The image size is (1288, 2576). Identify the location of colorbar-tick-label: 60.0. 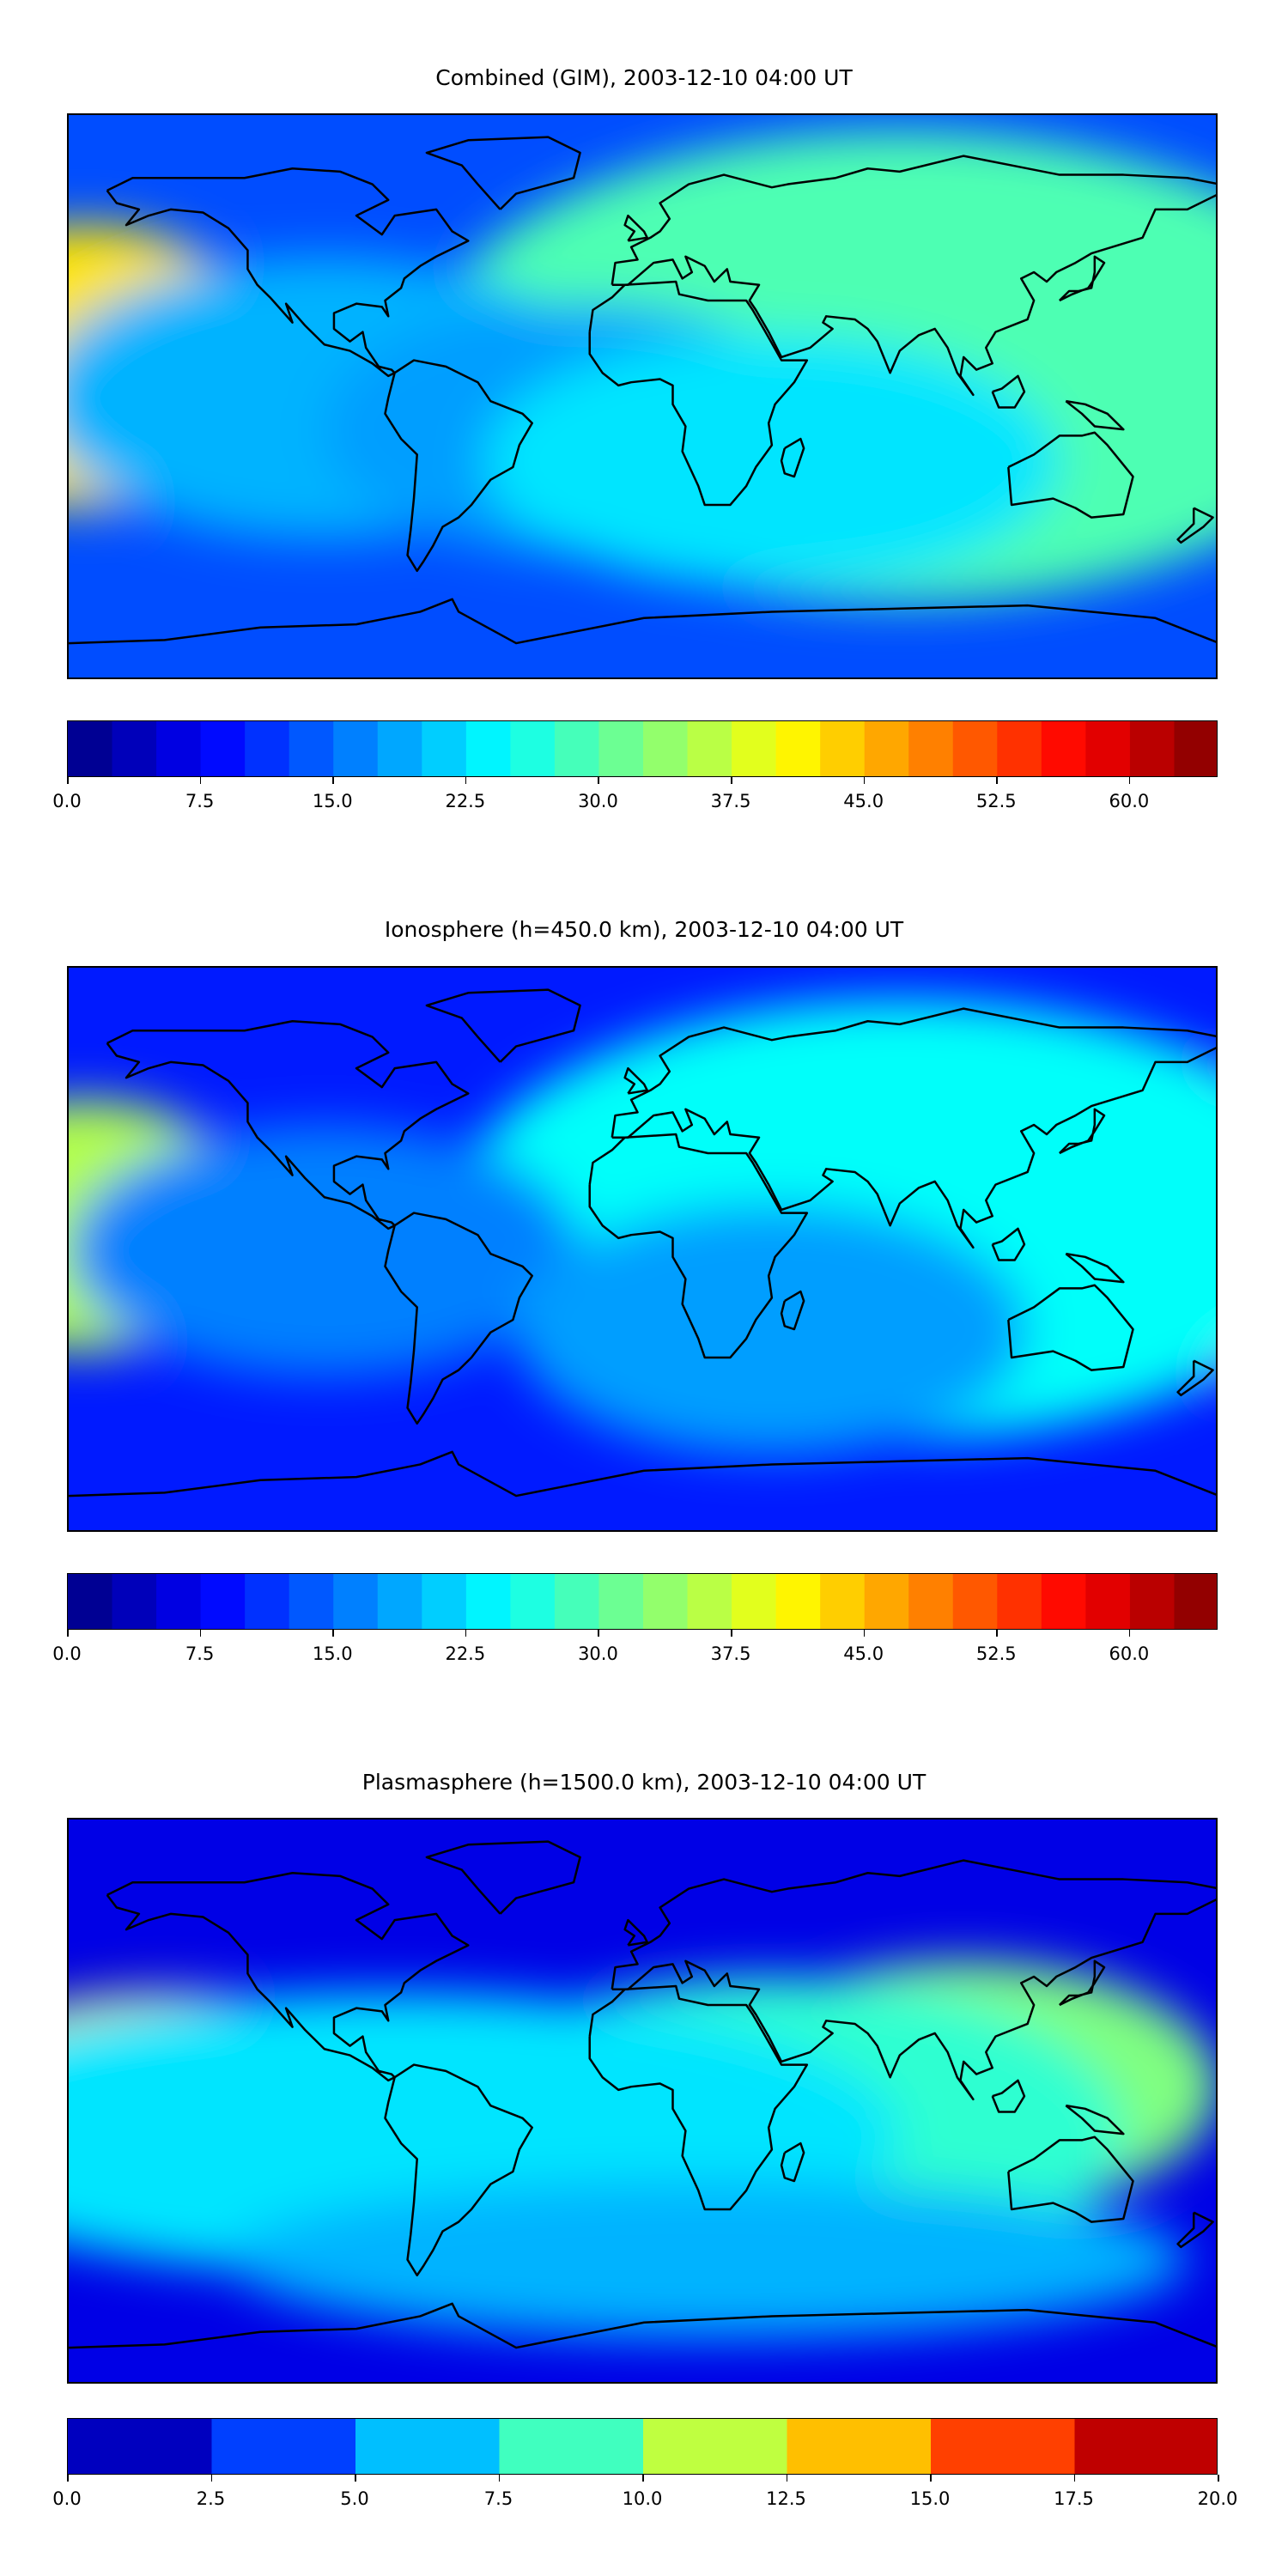
(1129, 1653).